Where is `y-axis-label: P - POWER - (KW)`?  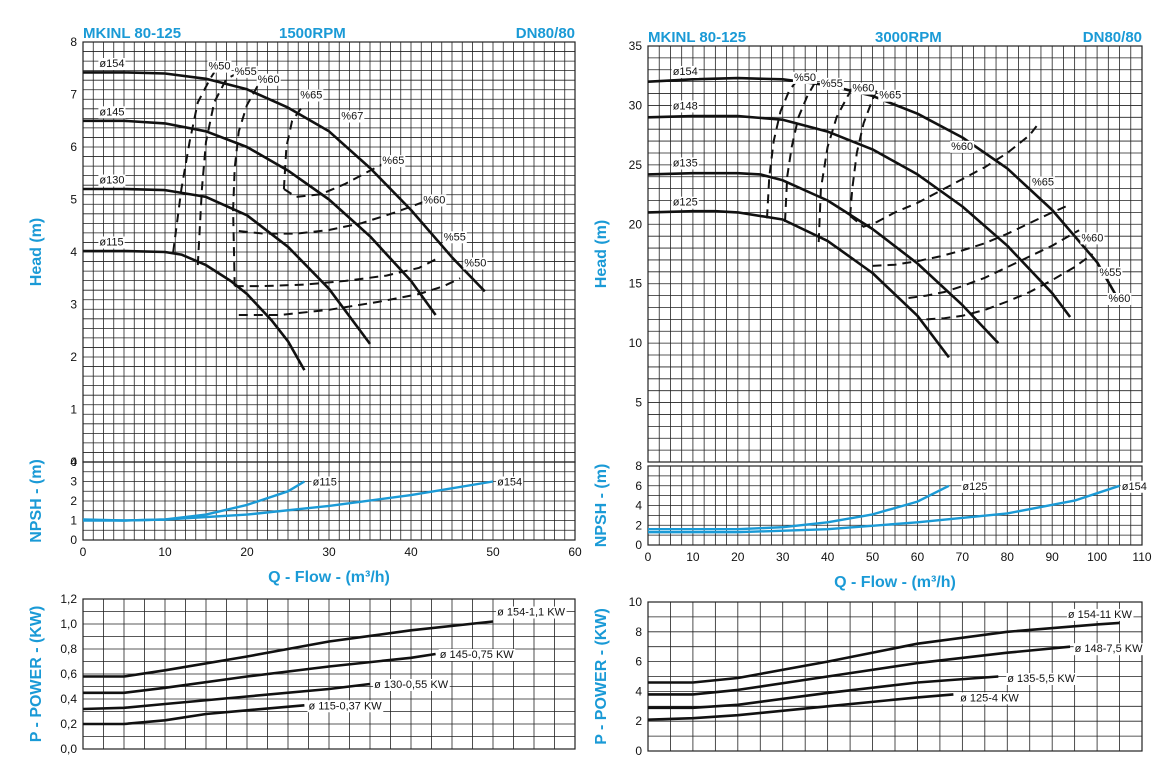
y-axis-label: P - POWER - (KW) is located at coordinates (601, 676).